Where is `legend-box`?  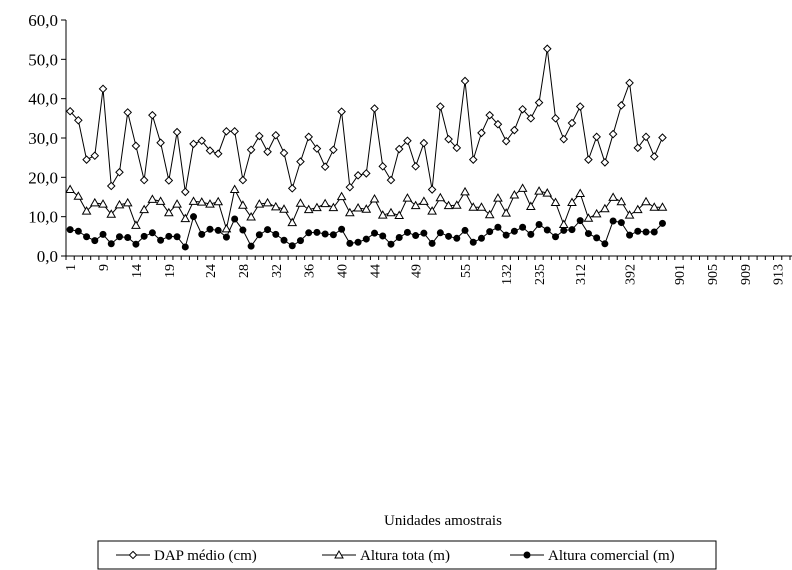 legend-box is located at coordinates (407, 555).